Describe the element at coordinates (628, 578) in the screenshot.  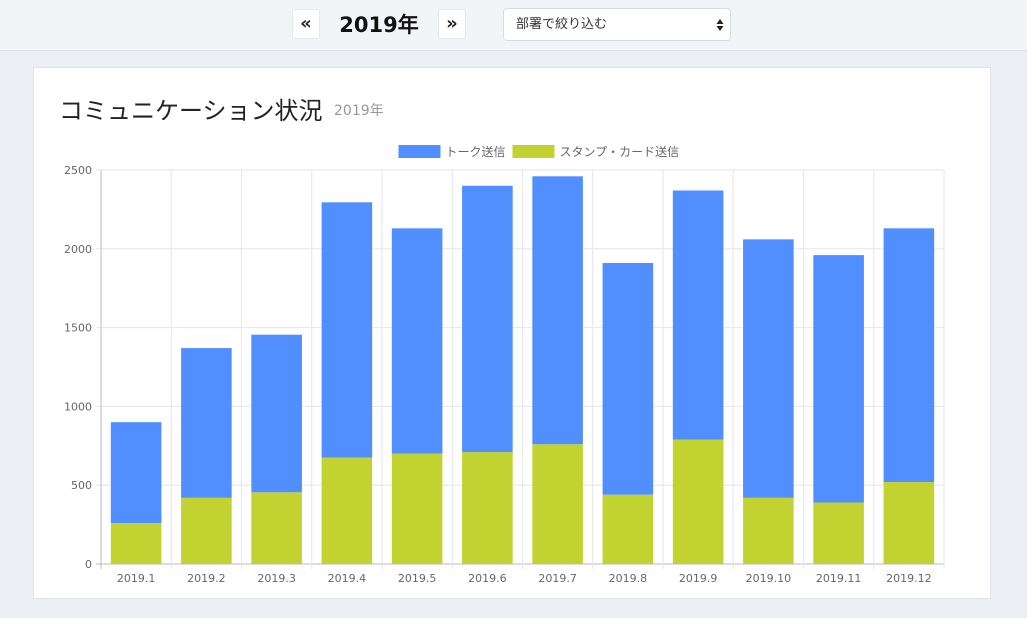
I see `x-tick-label: 2019.8` at that location.